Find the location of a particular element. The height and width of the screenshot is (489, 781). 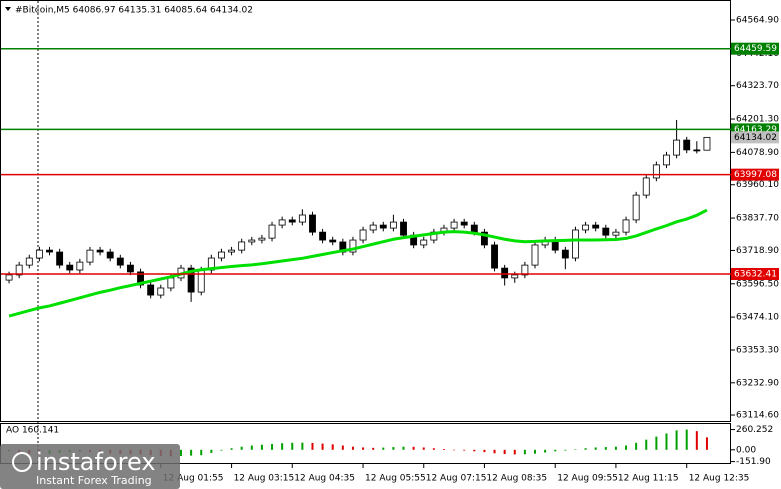

watermark-box is located at coordinates (90, 466).